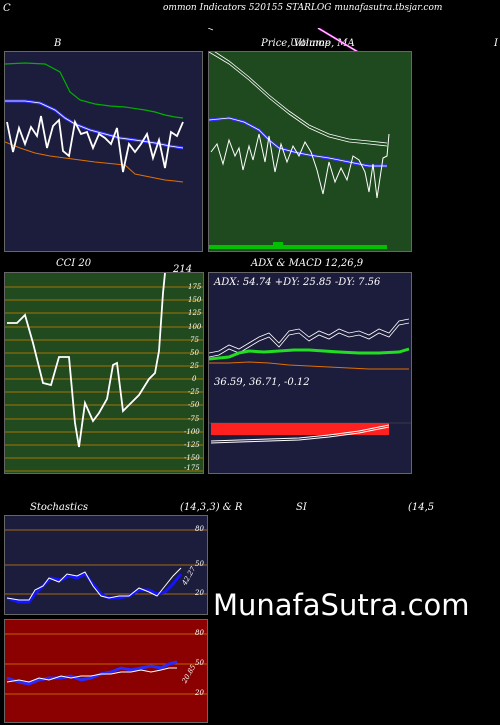 This screenshot has height=725, width=500. I want to click on cci-tick: 0, so click(194, 379).